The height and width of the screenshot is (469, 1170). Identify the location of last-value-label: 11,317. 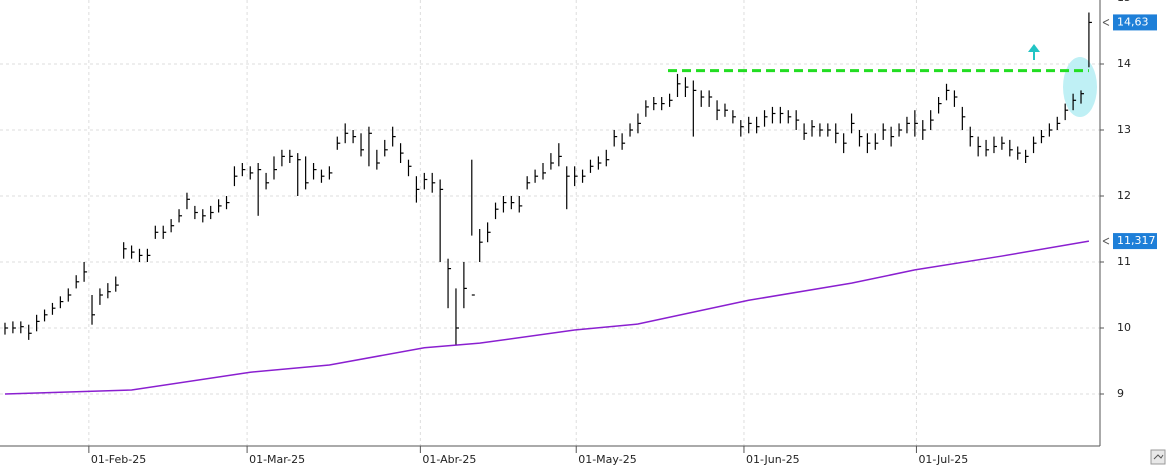
(1136, 240).